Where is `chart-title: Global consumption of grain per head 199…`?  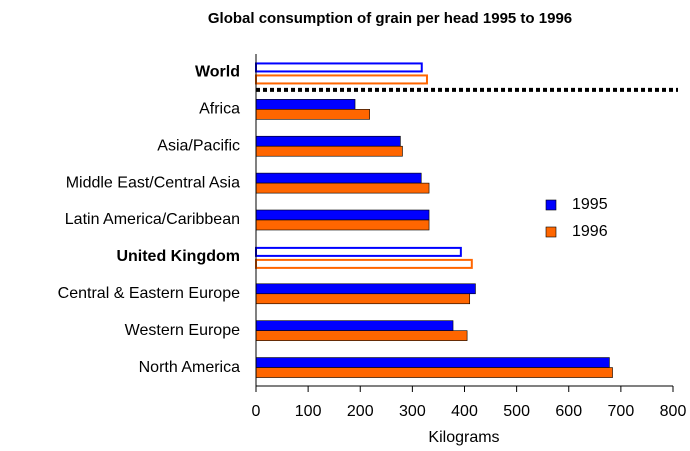
chart-title: Global consumption of grain per head 199… is located at coordinates (390, 18).